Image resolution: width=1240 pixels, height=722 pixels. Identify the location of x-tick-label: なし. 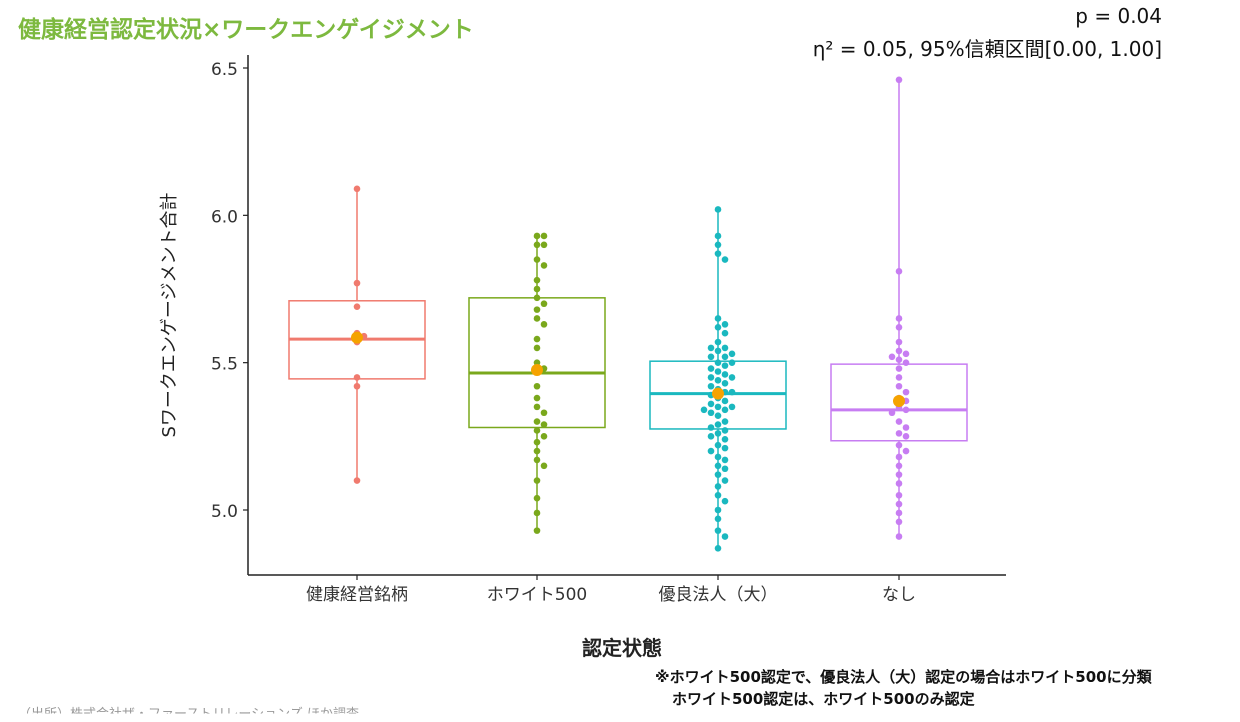
(899, 595).